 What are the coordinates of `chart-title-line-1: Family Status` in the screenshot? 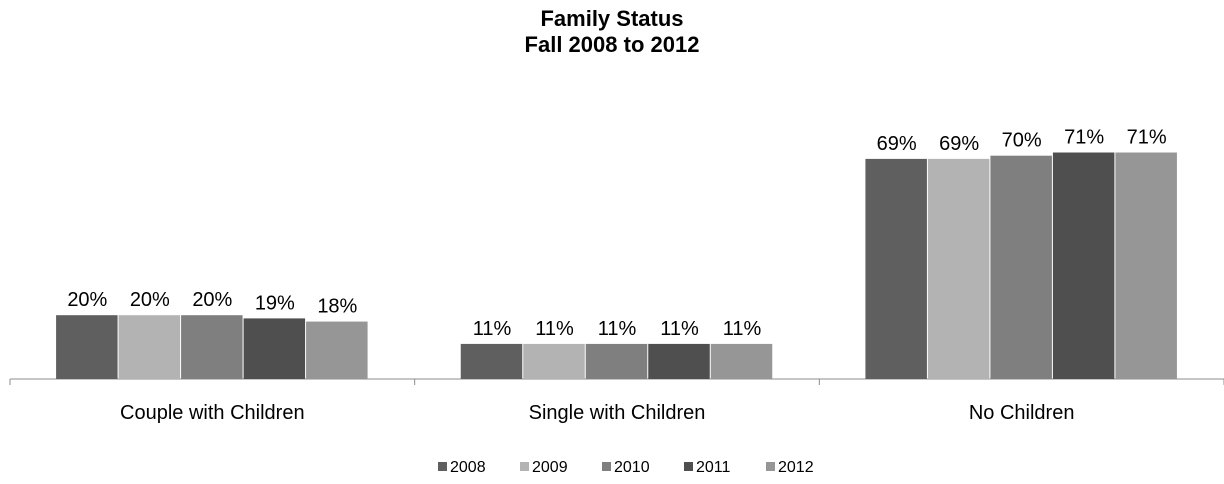 It's located at (612, 18).